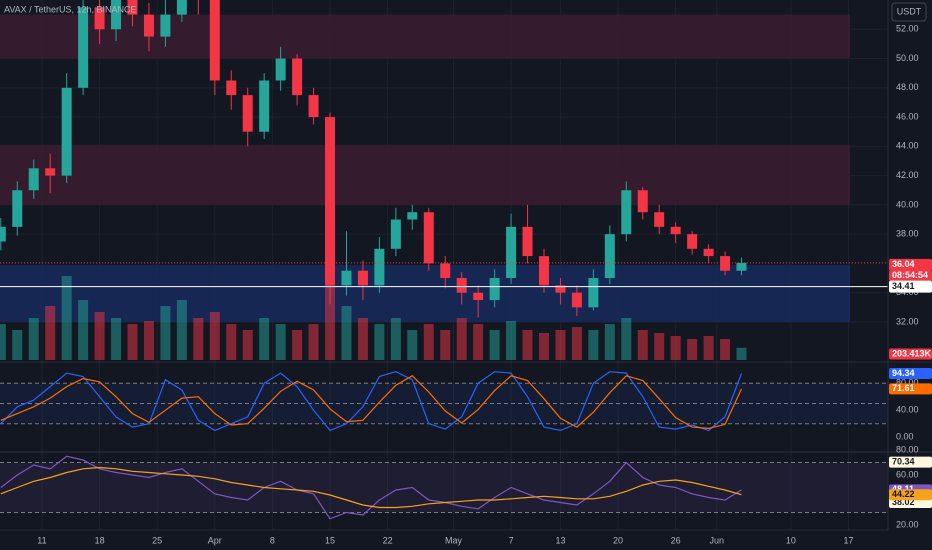  Describe the element at coordinates (907, 204) in the screenshot. I see `y-tick-label: 40.00` at that location.